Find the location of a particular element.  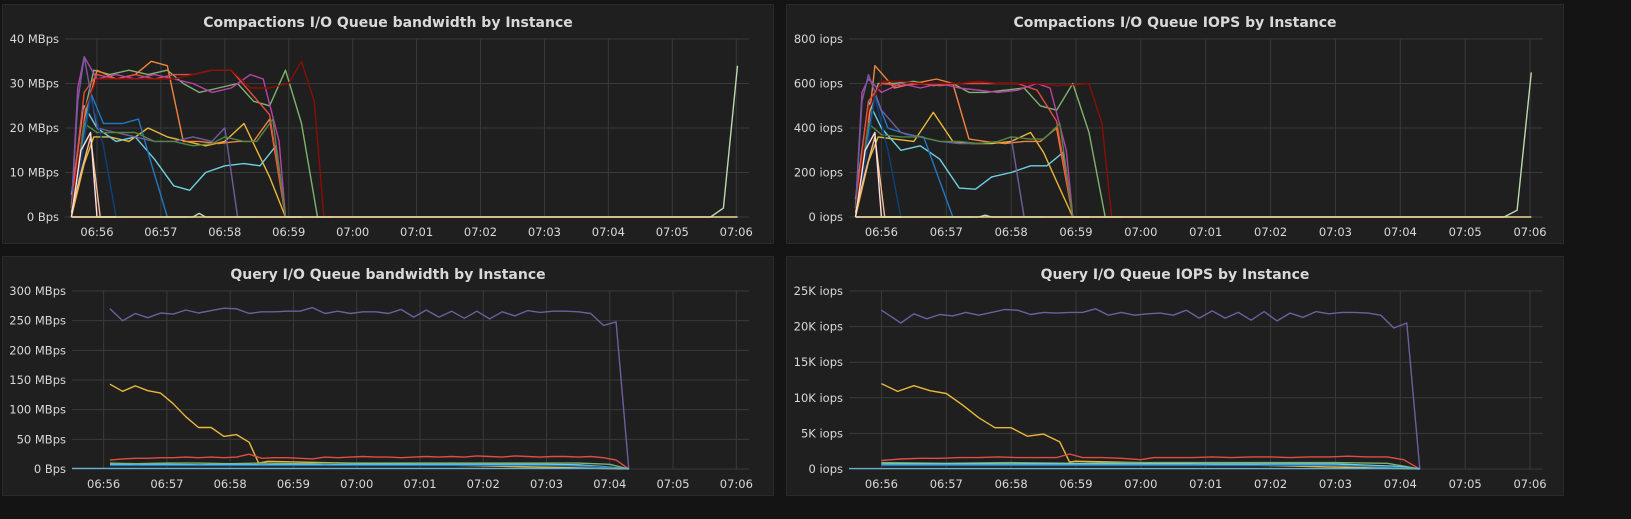

y-tick-label: 5K iops is located at coordinates (822, 433).